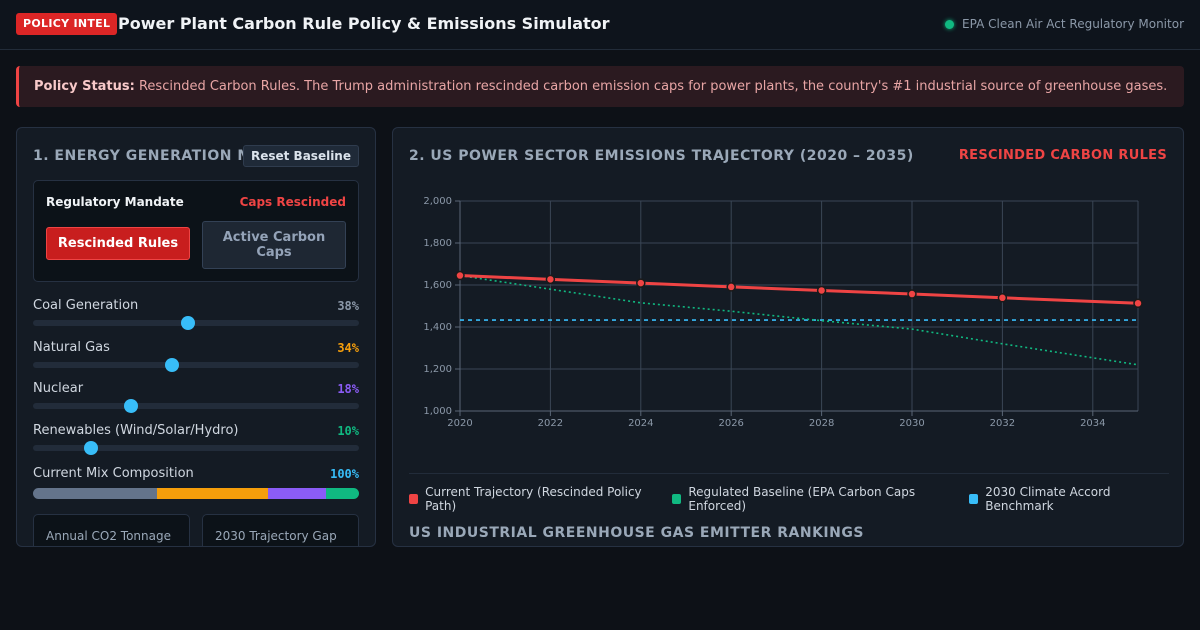  What do you see at coordinates (171, 365) in the screenshot?
I see `gas-slider-handle` at bounding box center [171, 365].